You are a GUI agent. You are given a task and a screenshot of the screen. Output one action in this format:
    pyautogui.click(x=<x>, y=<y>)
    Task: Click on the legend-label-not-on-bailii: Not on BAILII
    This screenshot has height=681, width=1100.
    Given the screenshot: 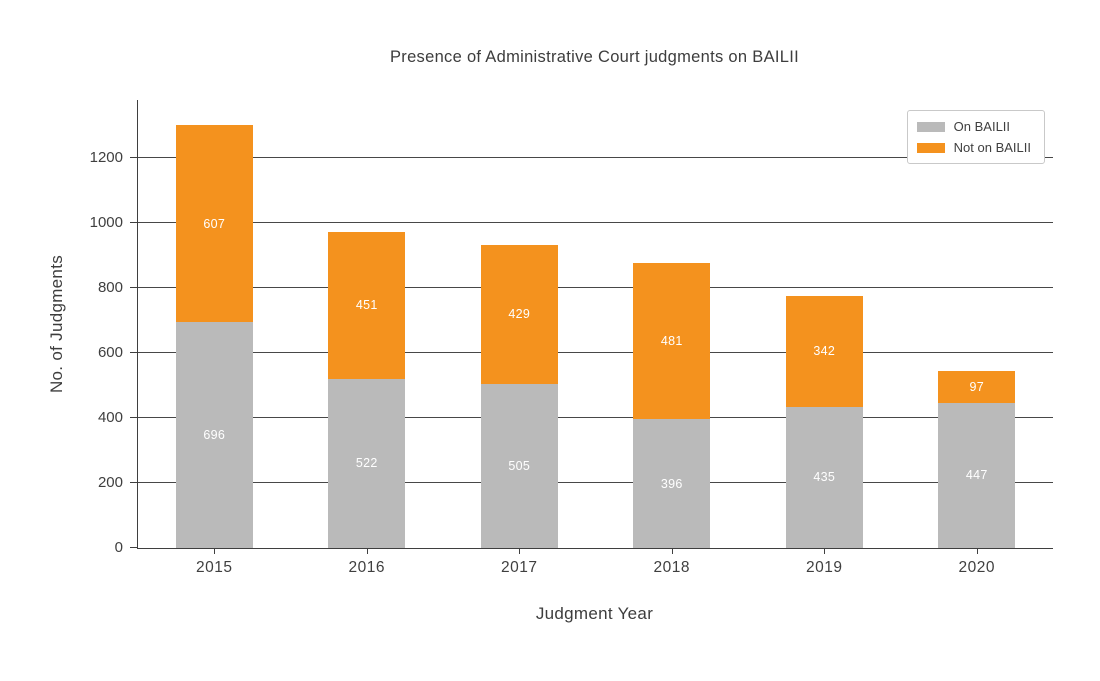 What is the action you would take?
    pyautogui.click(x=992, y=147)
    